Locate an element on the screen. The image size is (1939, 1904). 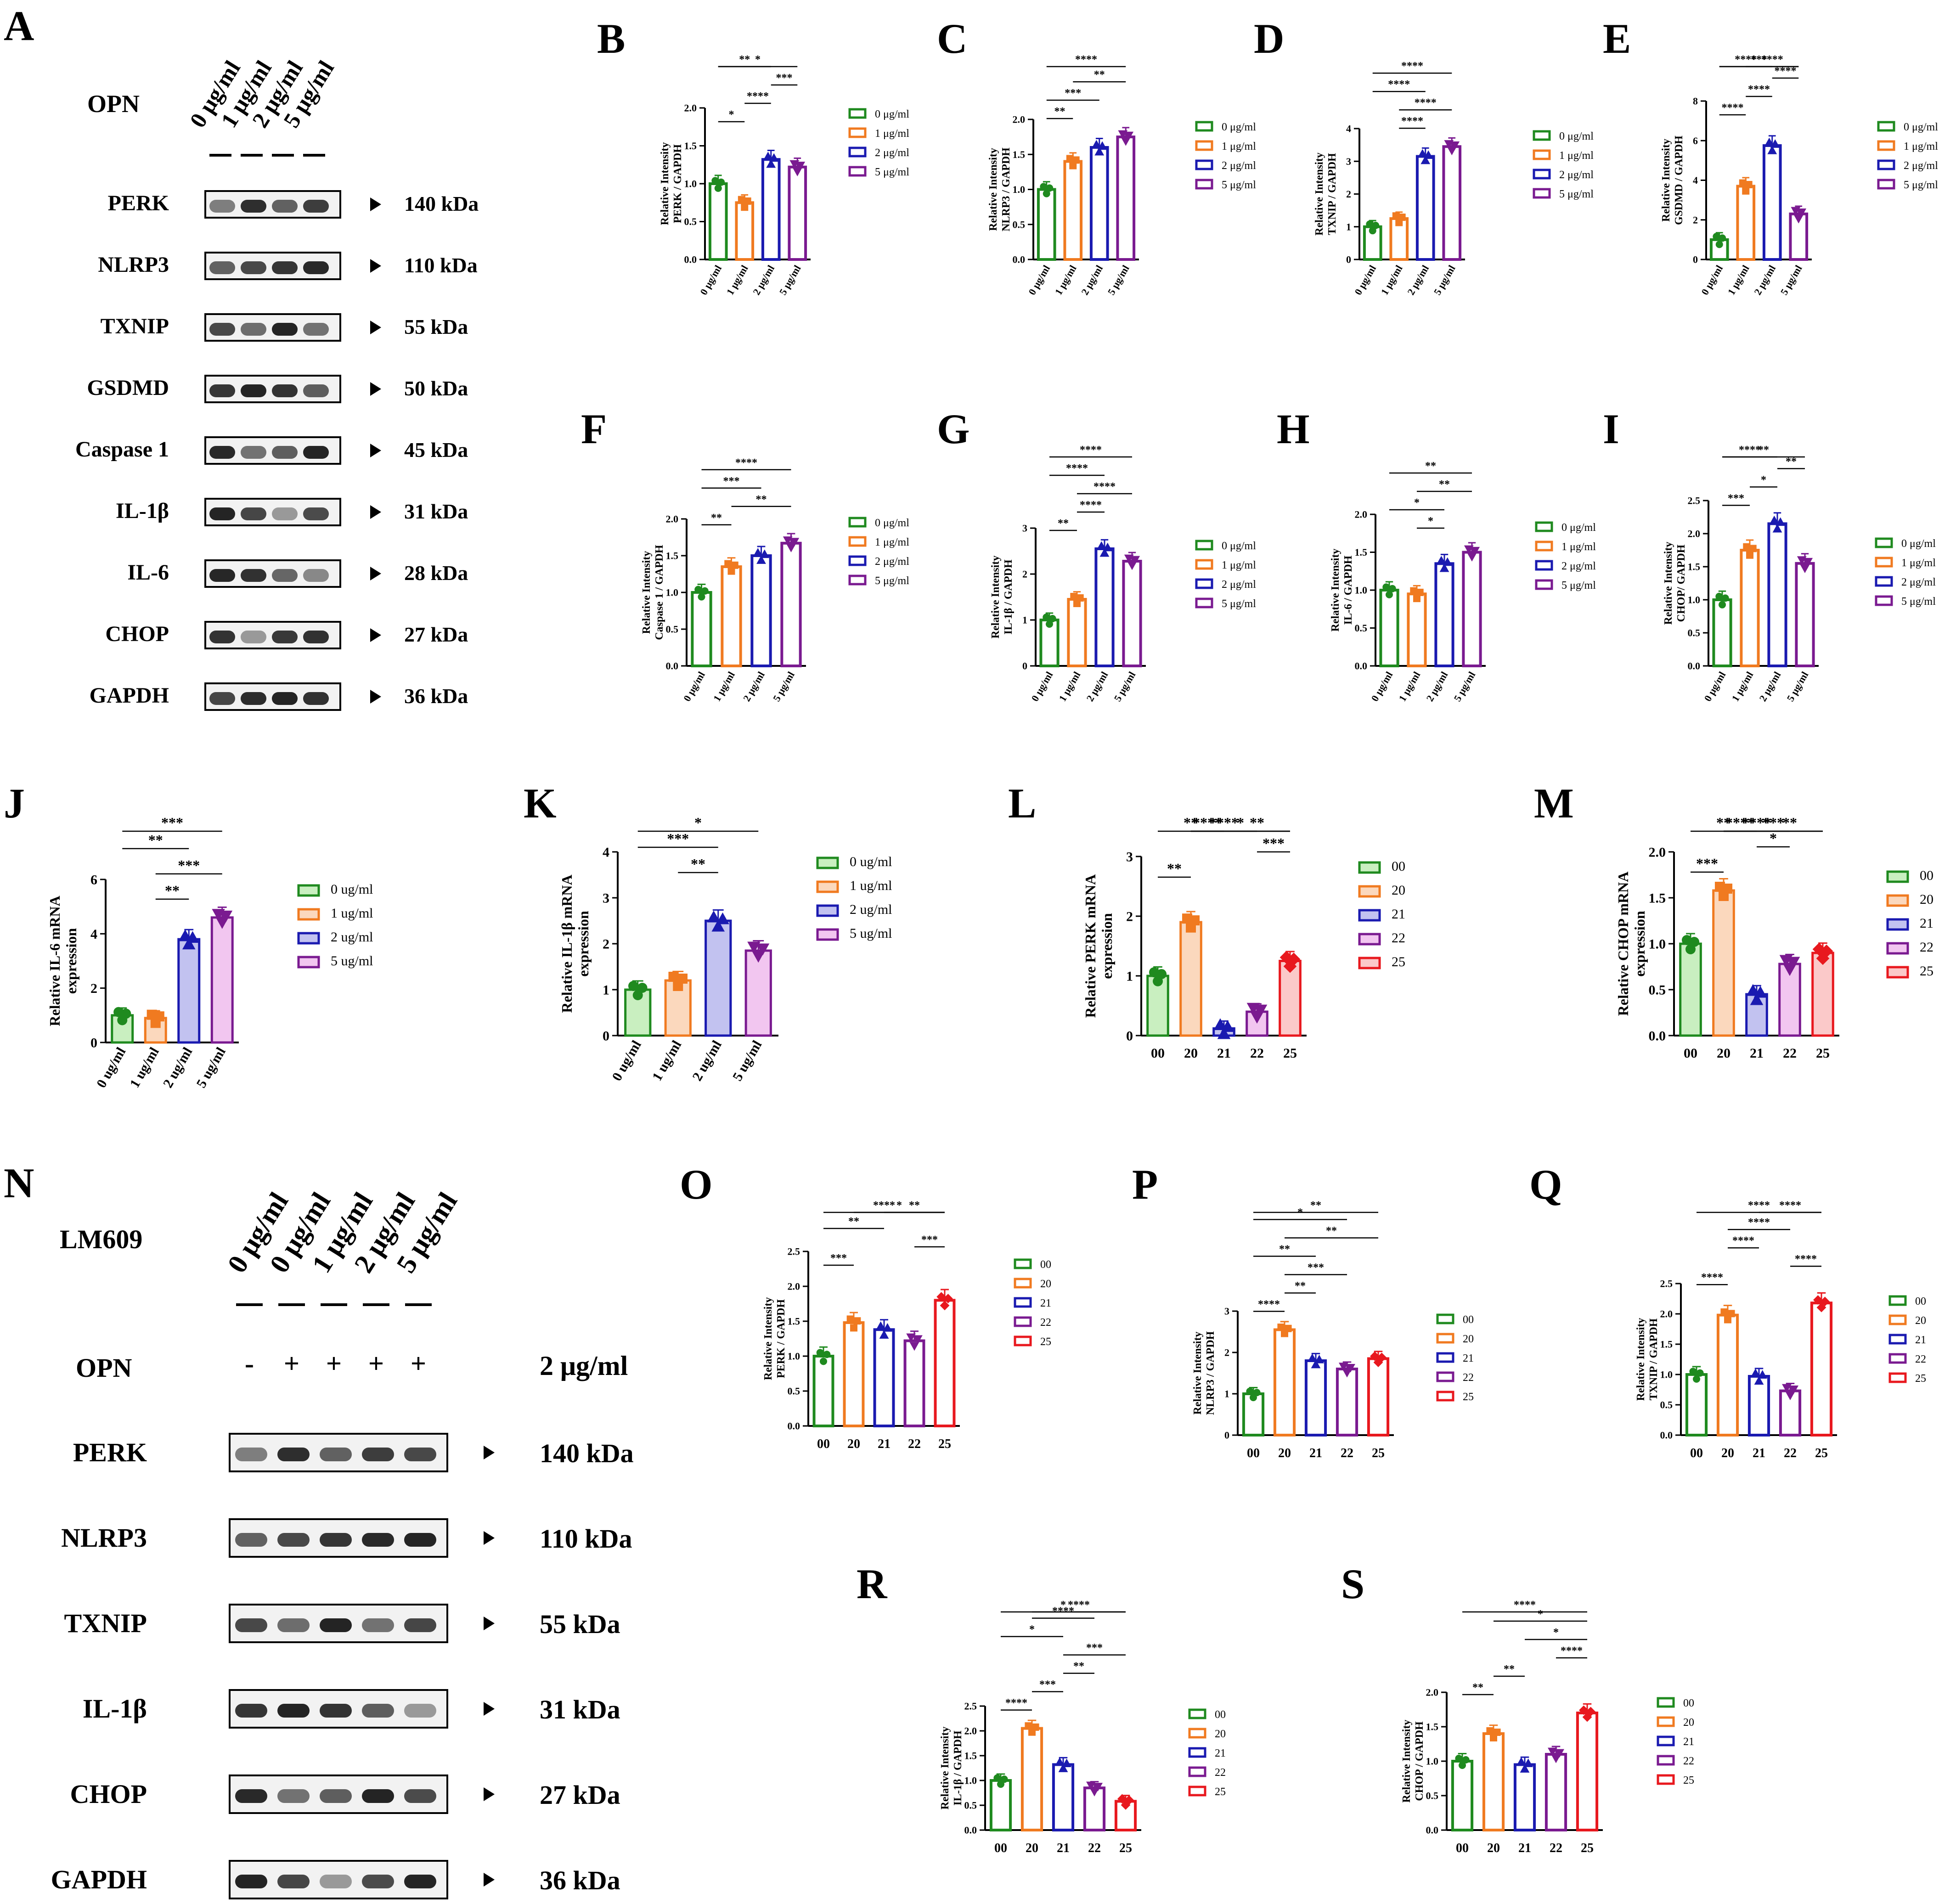
y-tick-label: 0.5 is located at coordinates (970, 1805).